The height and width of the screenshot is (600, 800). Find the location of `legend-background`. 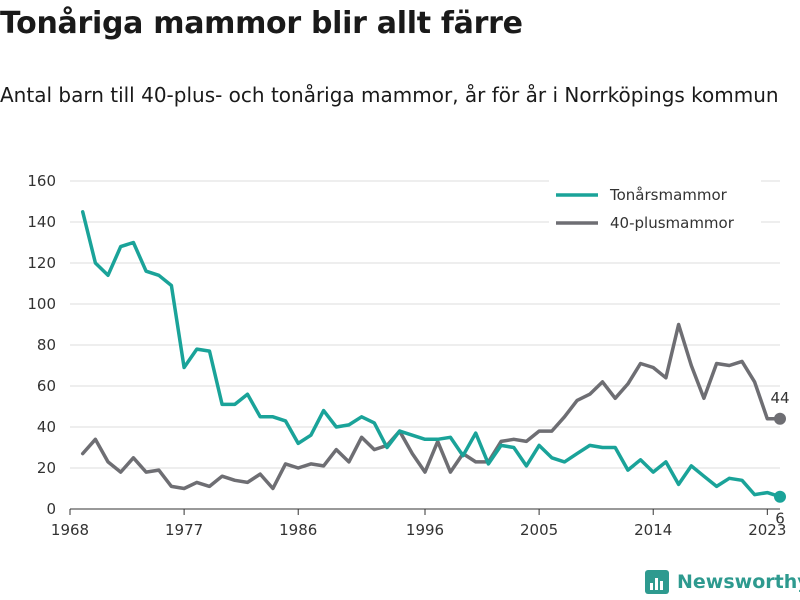

legend-background is located at coordinates (655, 212).